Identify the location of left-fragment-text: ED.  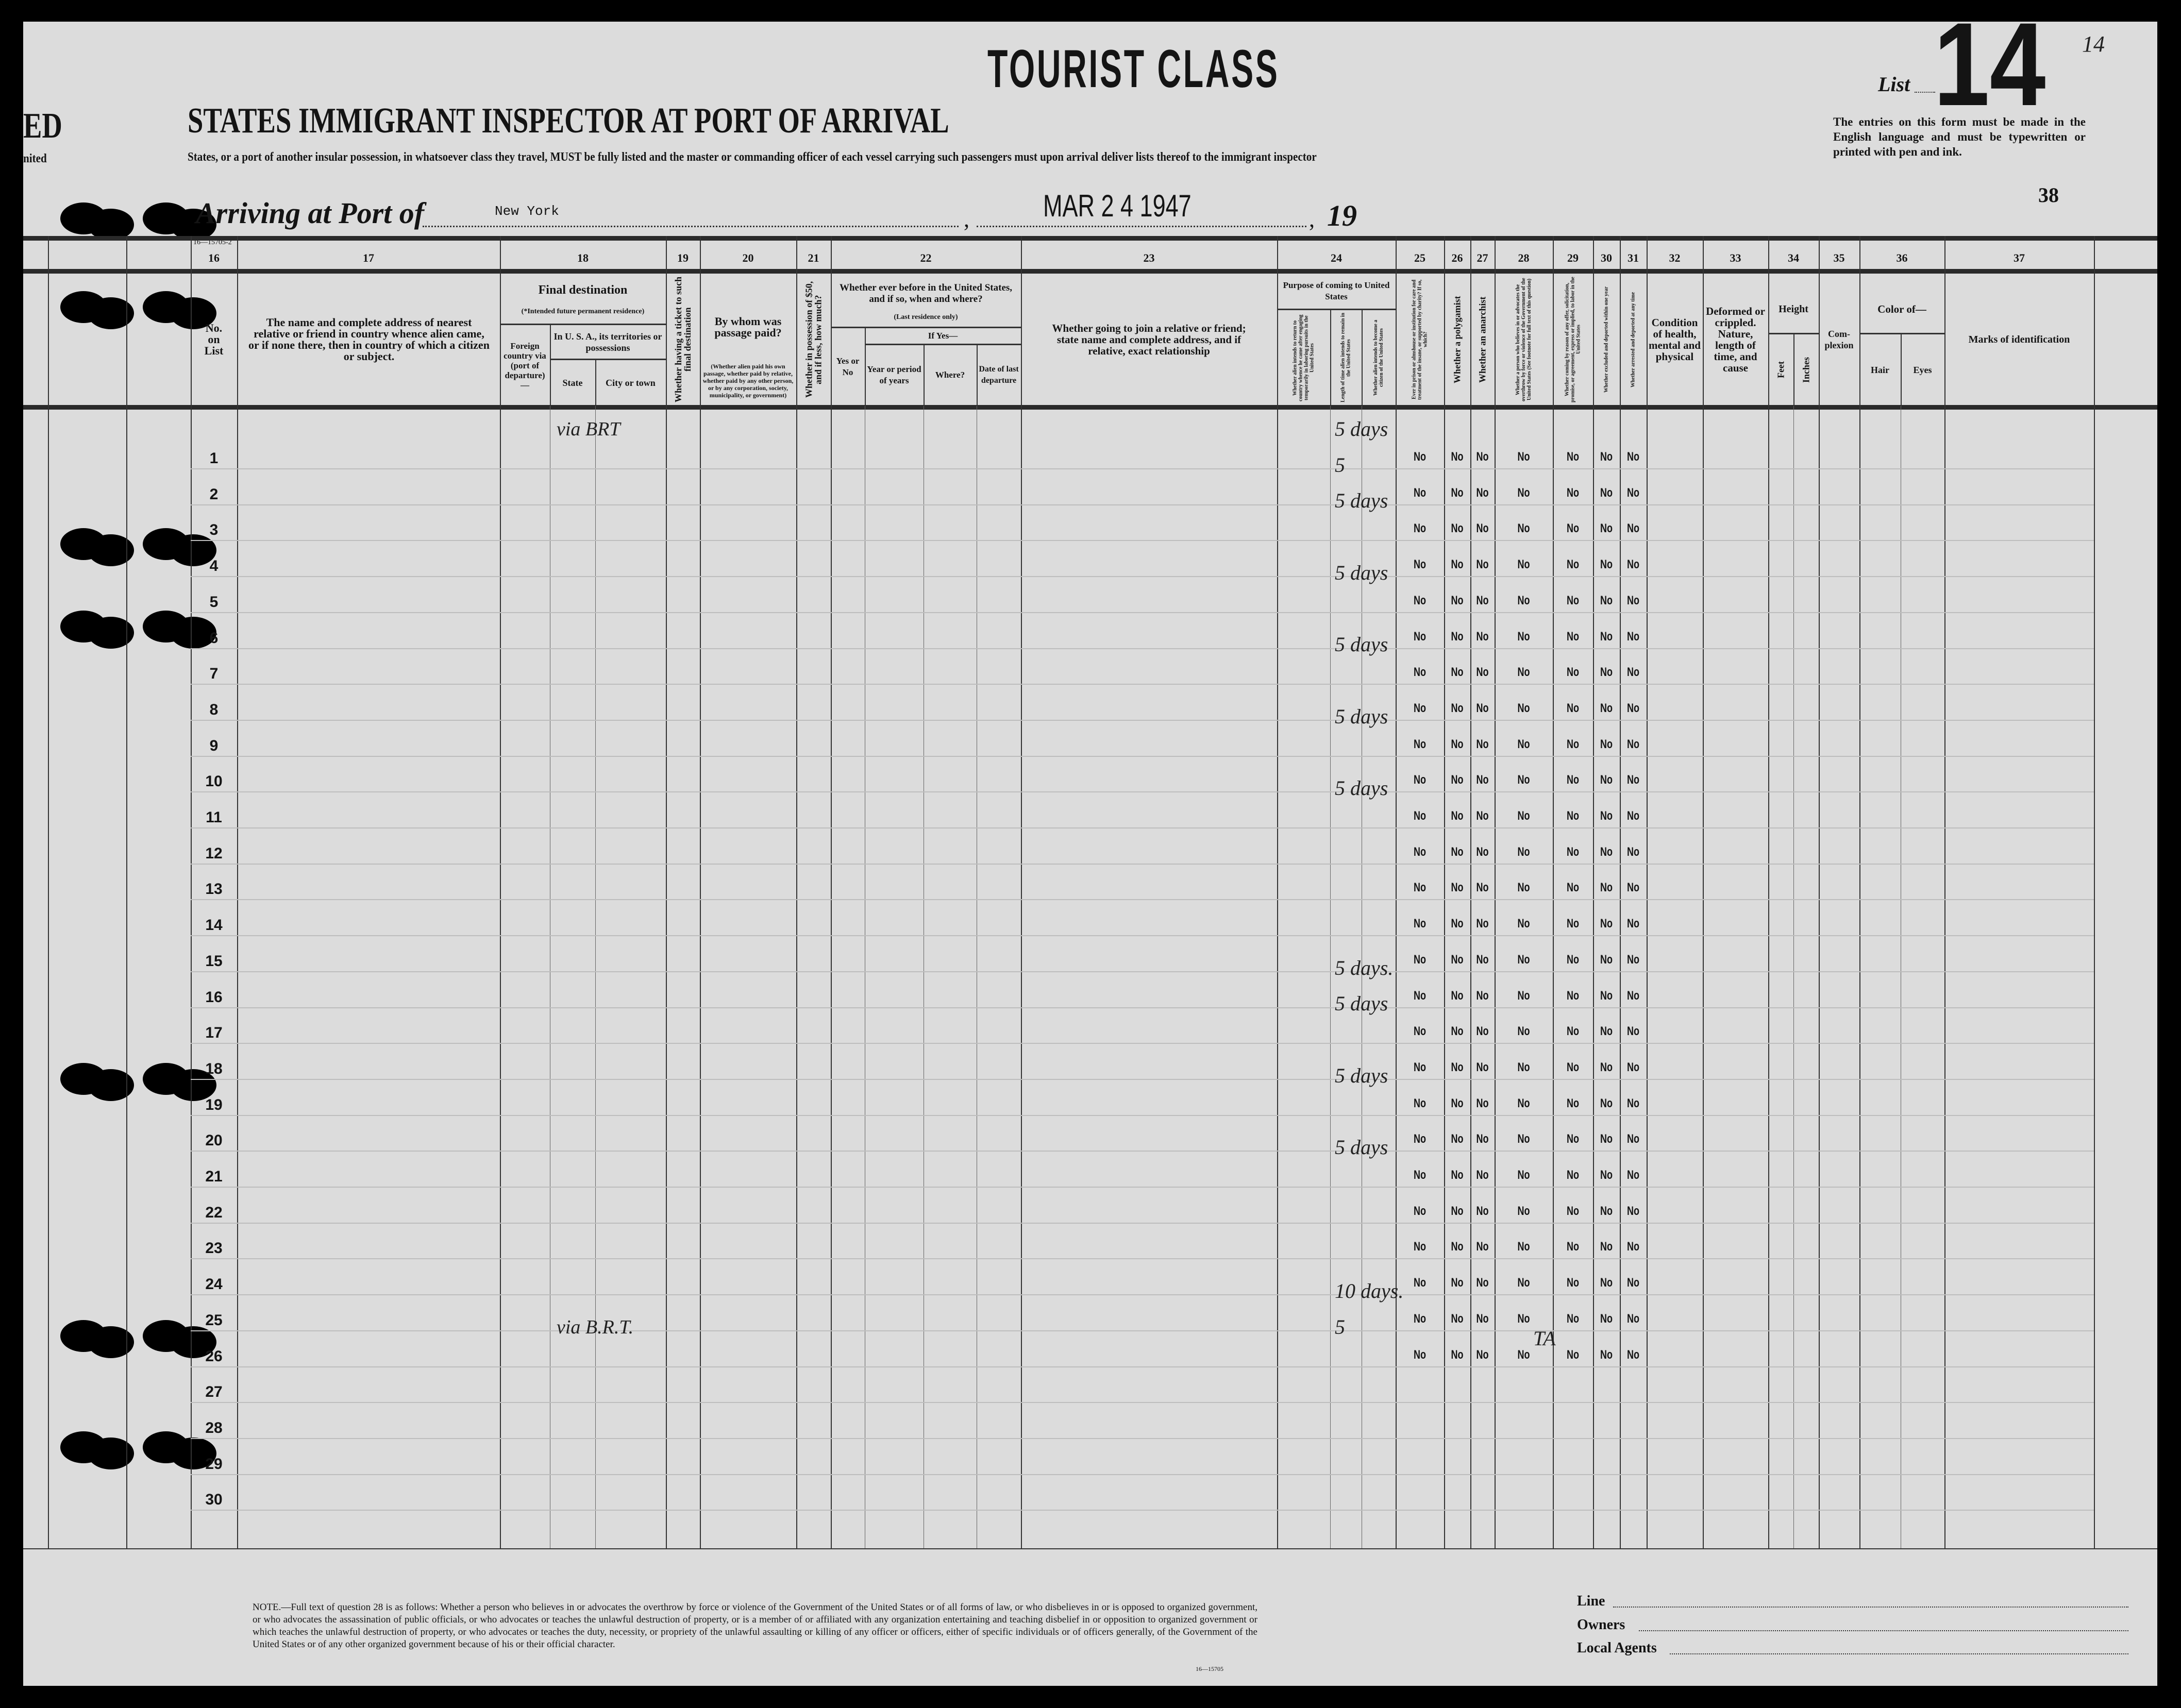
(42, 126).